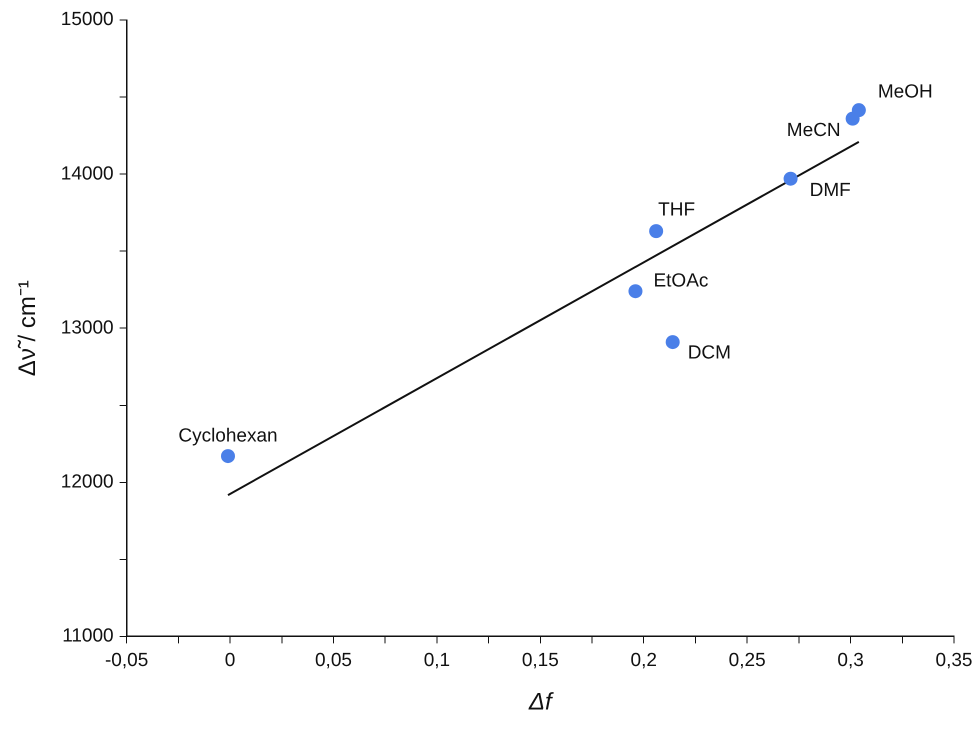 Image resolution: width=980 pixels, height=731 pixels. I want to click on x-tick-label: 0,25, so click(747, 661).